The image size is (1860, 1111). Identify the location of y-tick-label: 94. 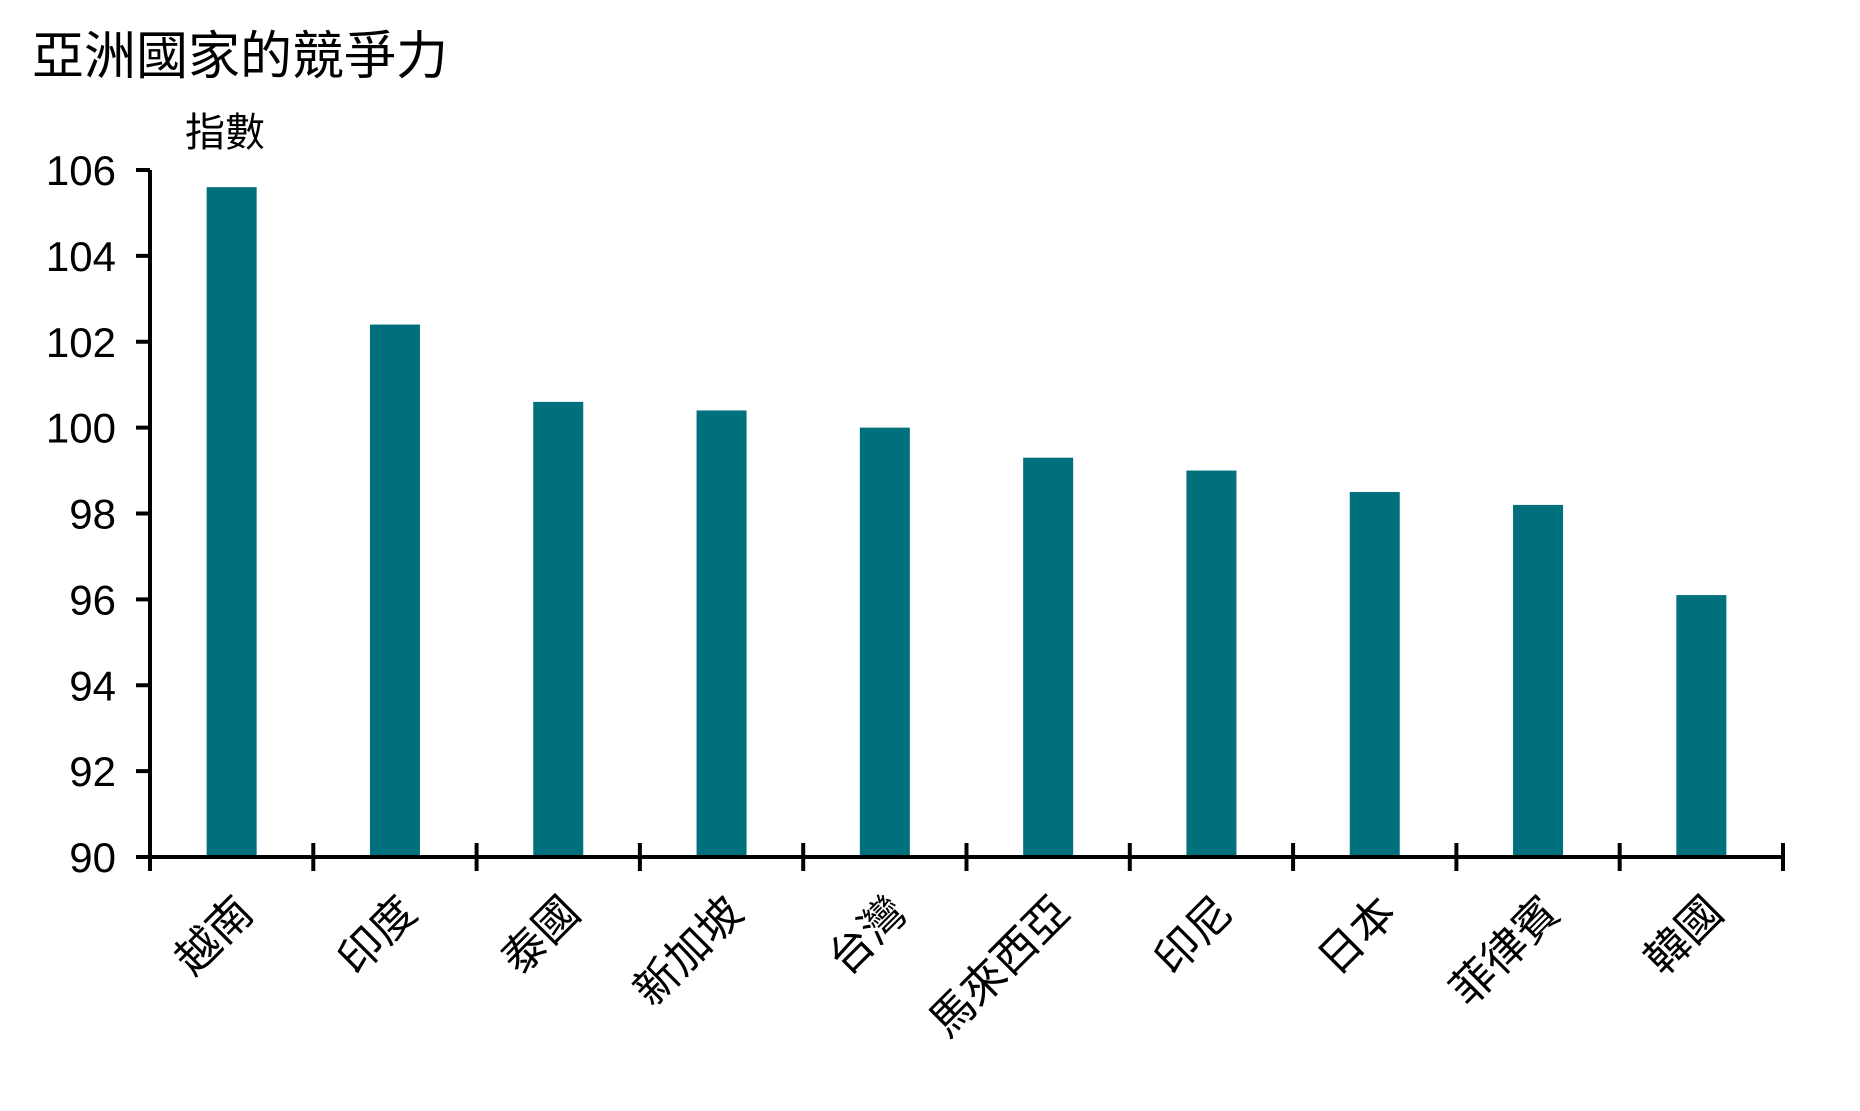
(92, 685).